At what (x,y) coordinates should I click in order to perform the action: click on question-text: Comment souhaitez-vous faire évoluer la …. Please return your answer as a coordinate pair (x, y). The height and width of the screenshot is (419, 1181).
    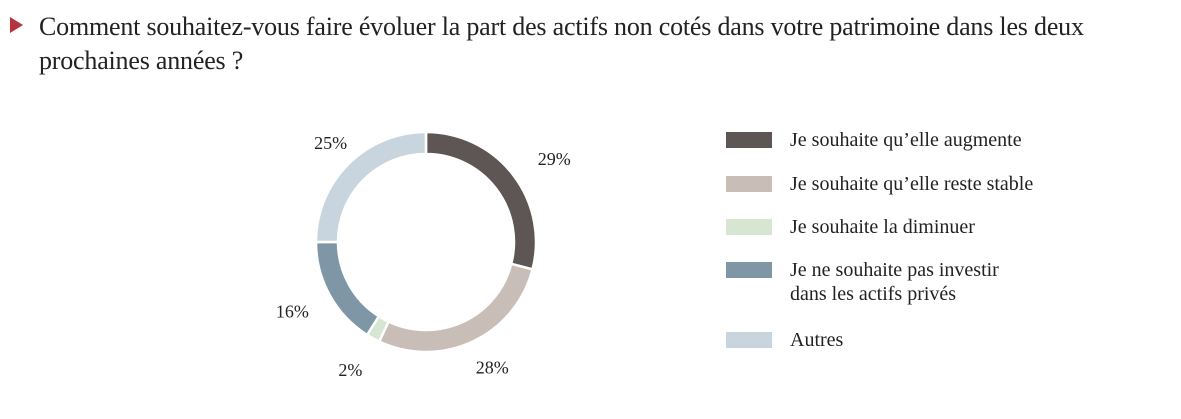
    Looking at the image, I should click on (561, 43).